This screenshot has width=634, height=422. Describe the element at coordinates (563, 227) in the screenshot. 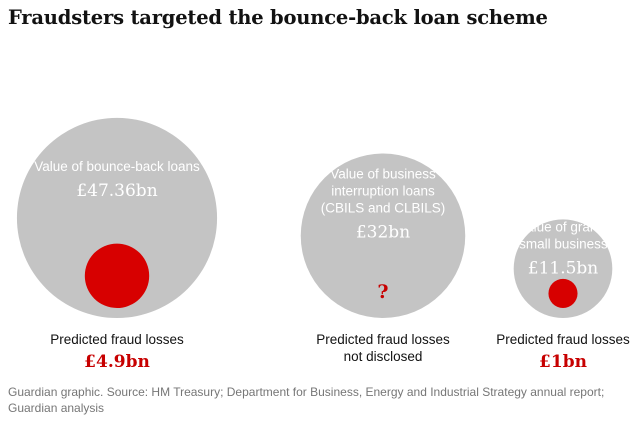

I see `bubble-label: Value of grants` at that location.